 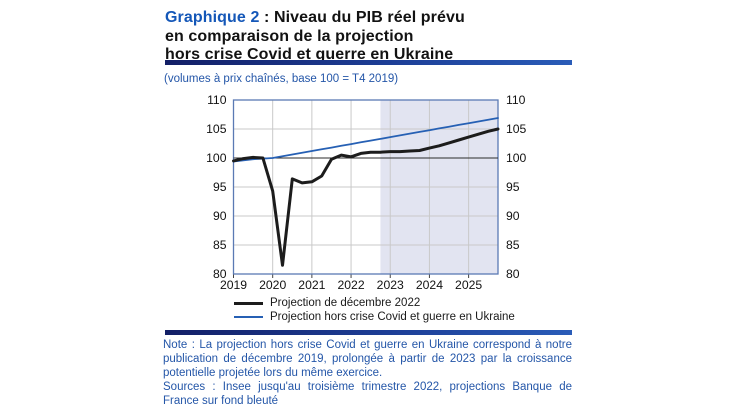 I want to click on svg-text: 2022, so click(x=350, y=285).